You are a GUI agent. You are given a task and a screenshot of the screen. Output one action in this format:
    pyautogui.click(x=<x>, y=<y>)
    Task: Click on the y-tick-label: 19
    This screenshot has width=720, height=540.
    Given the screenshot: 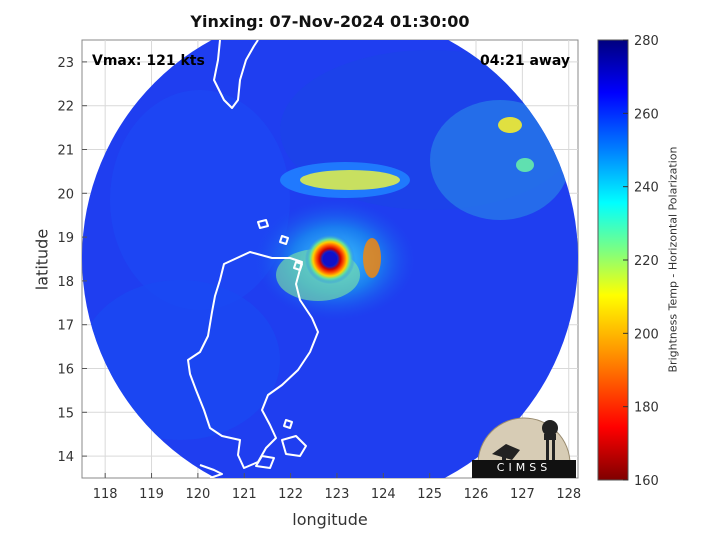 What is the action you would take?
    pyautogui.click(x=65, y=238)
    